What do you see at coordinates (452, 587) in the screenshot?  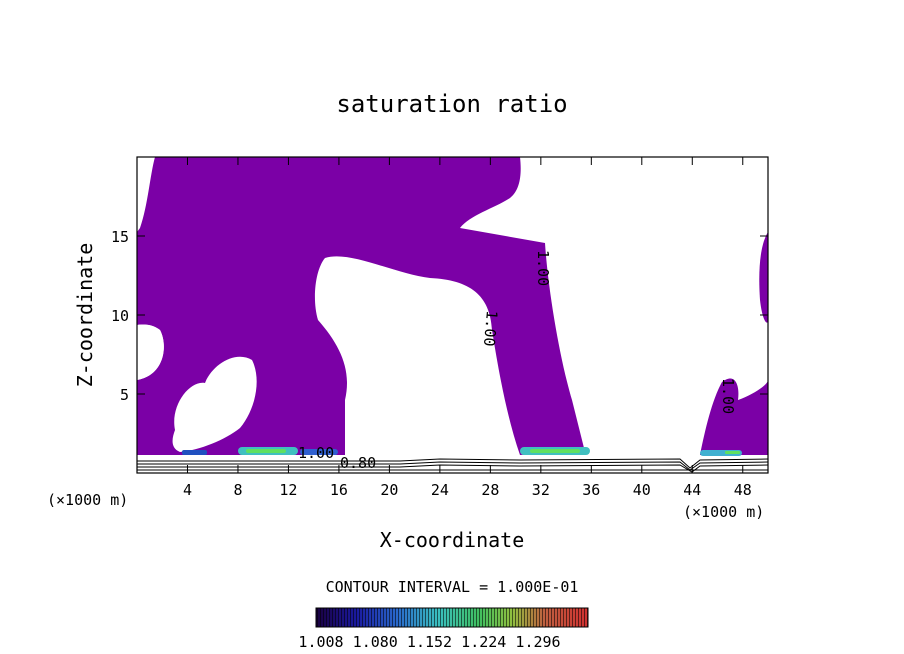 I see `contour-interval-text: CONTOUR INTERVAL = 1.000E-01` at bounding box center [452, 587].